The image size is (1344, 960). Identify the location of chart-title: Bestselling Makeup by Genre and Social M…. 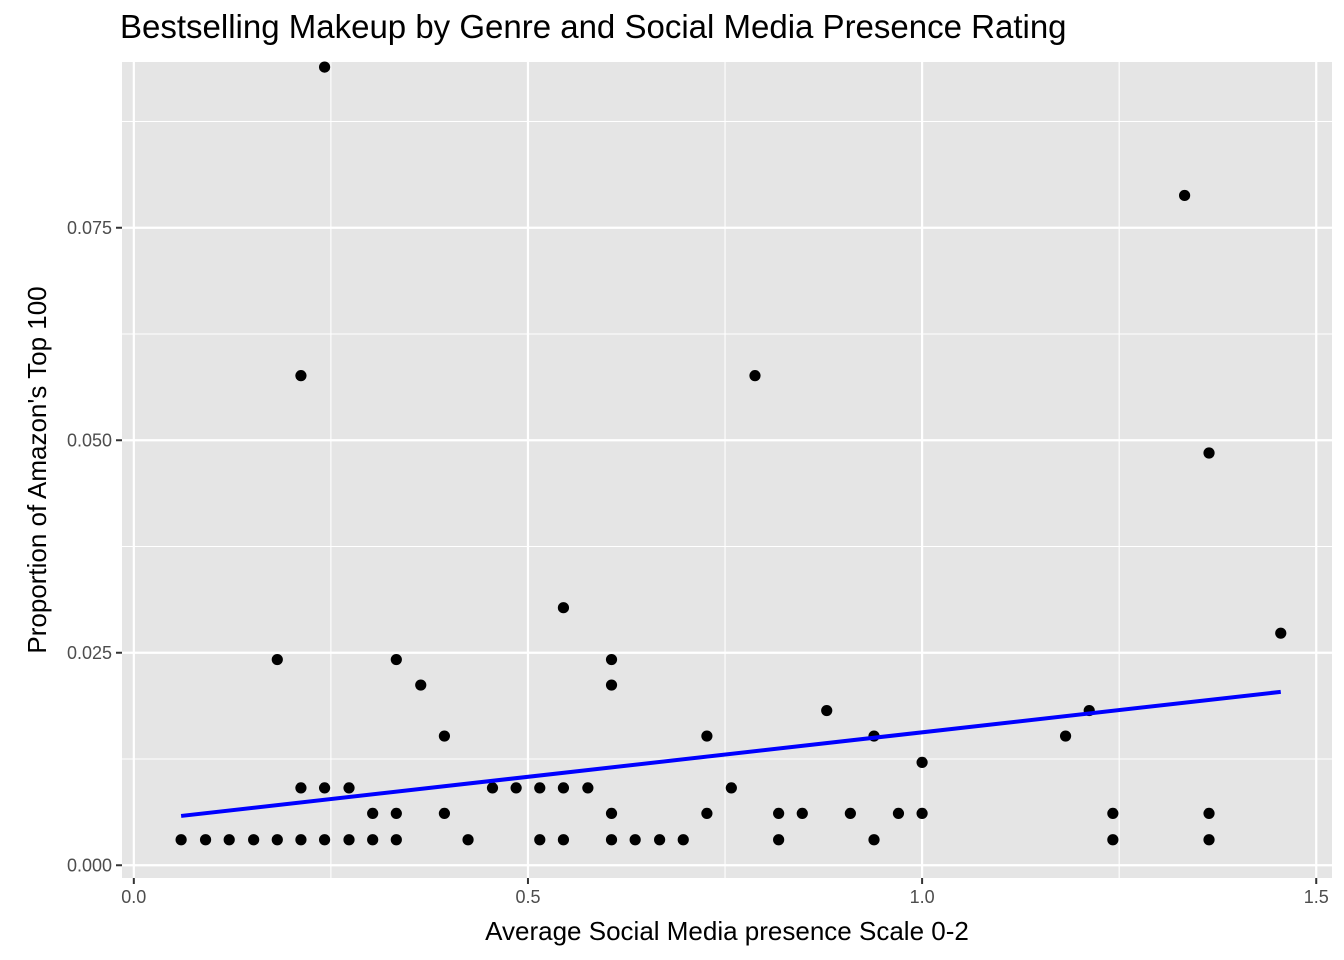
(593, 26).